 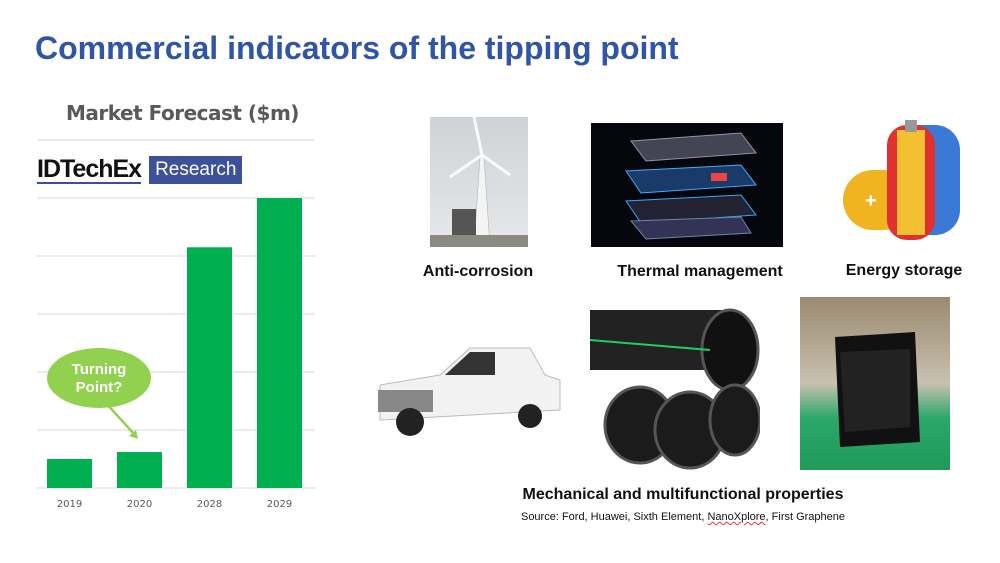 What do you see at coordinates (133, 434) in the screenshot?
I see `annotation-arrowhead` at bounding box center [133, 434].